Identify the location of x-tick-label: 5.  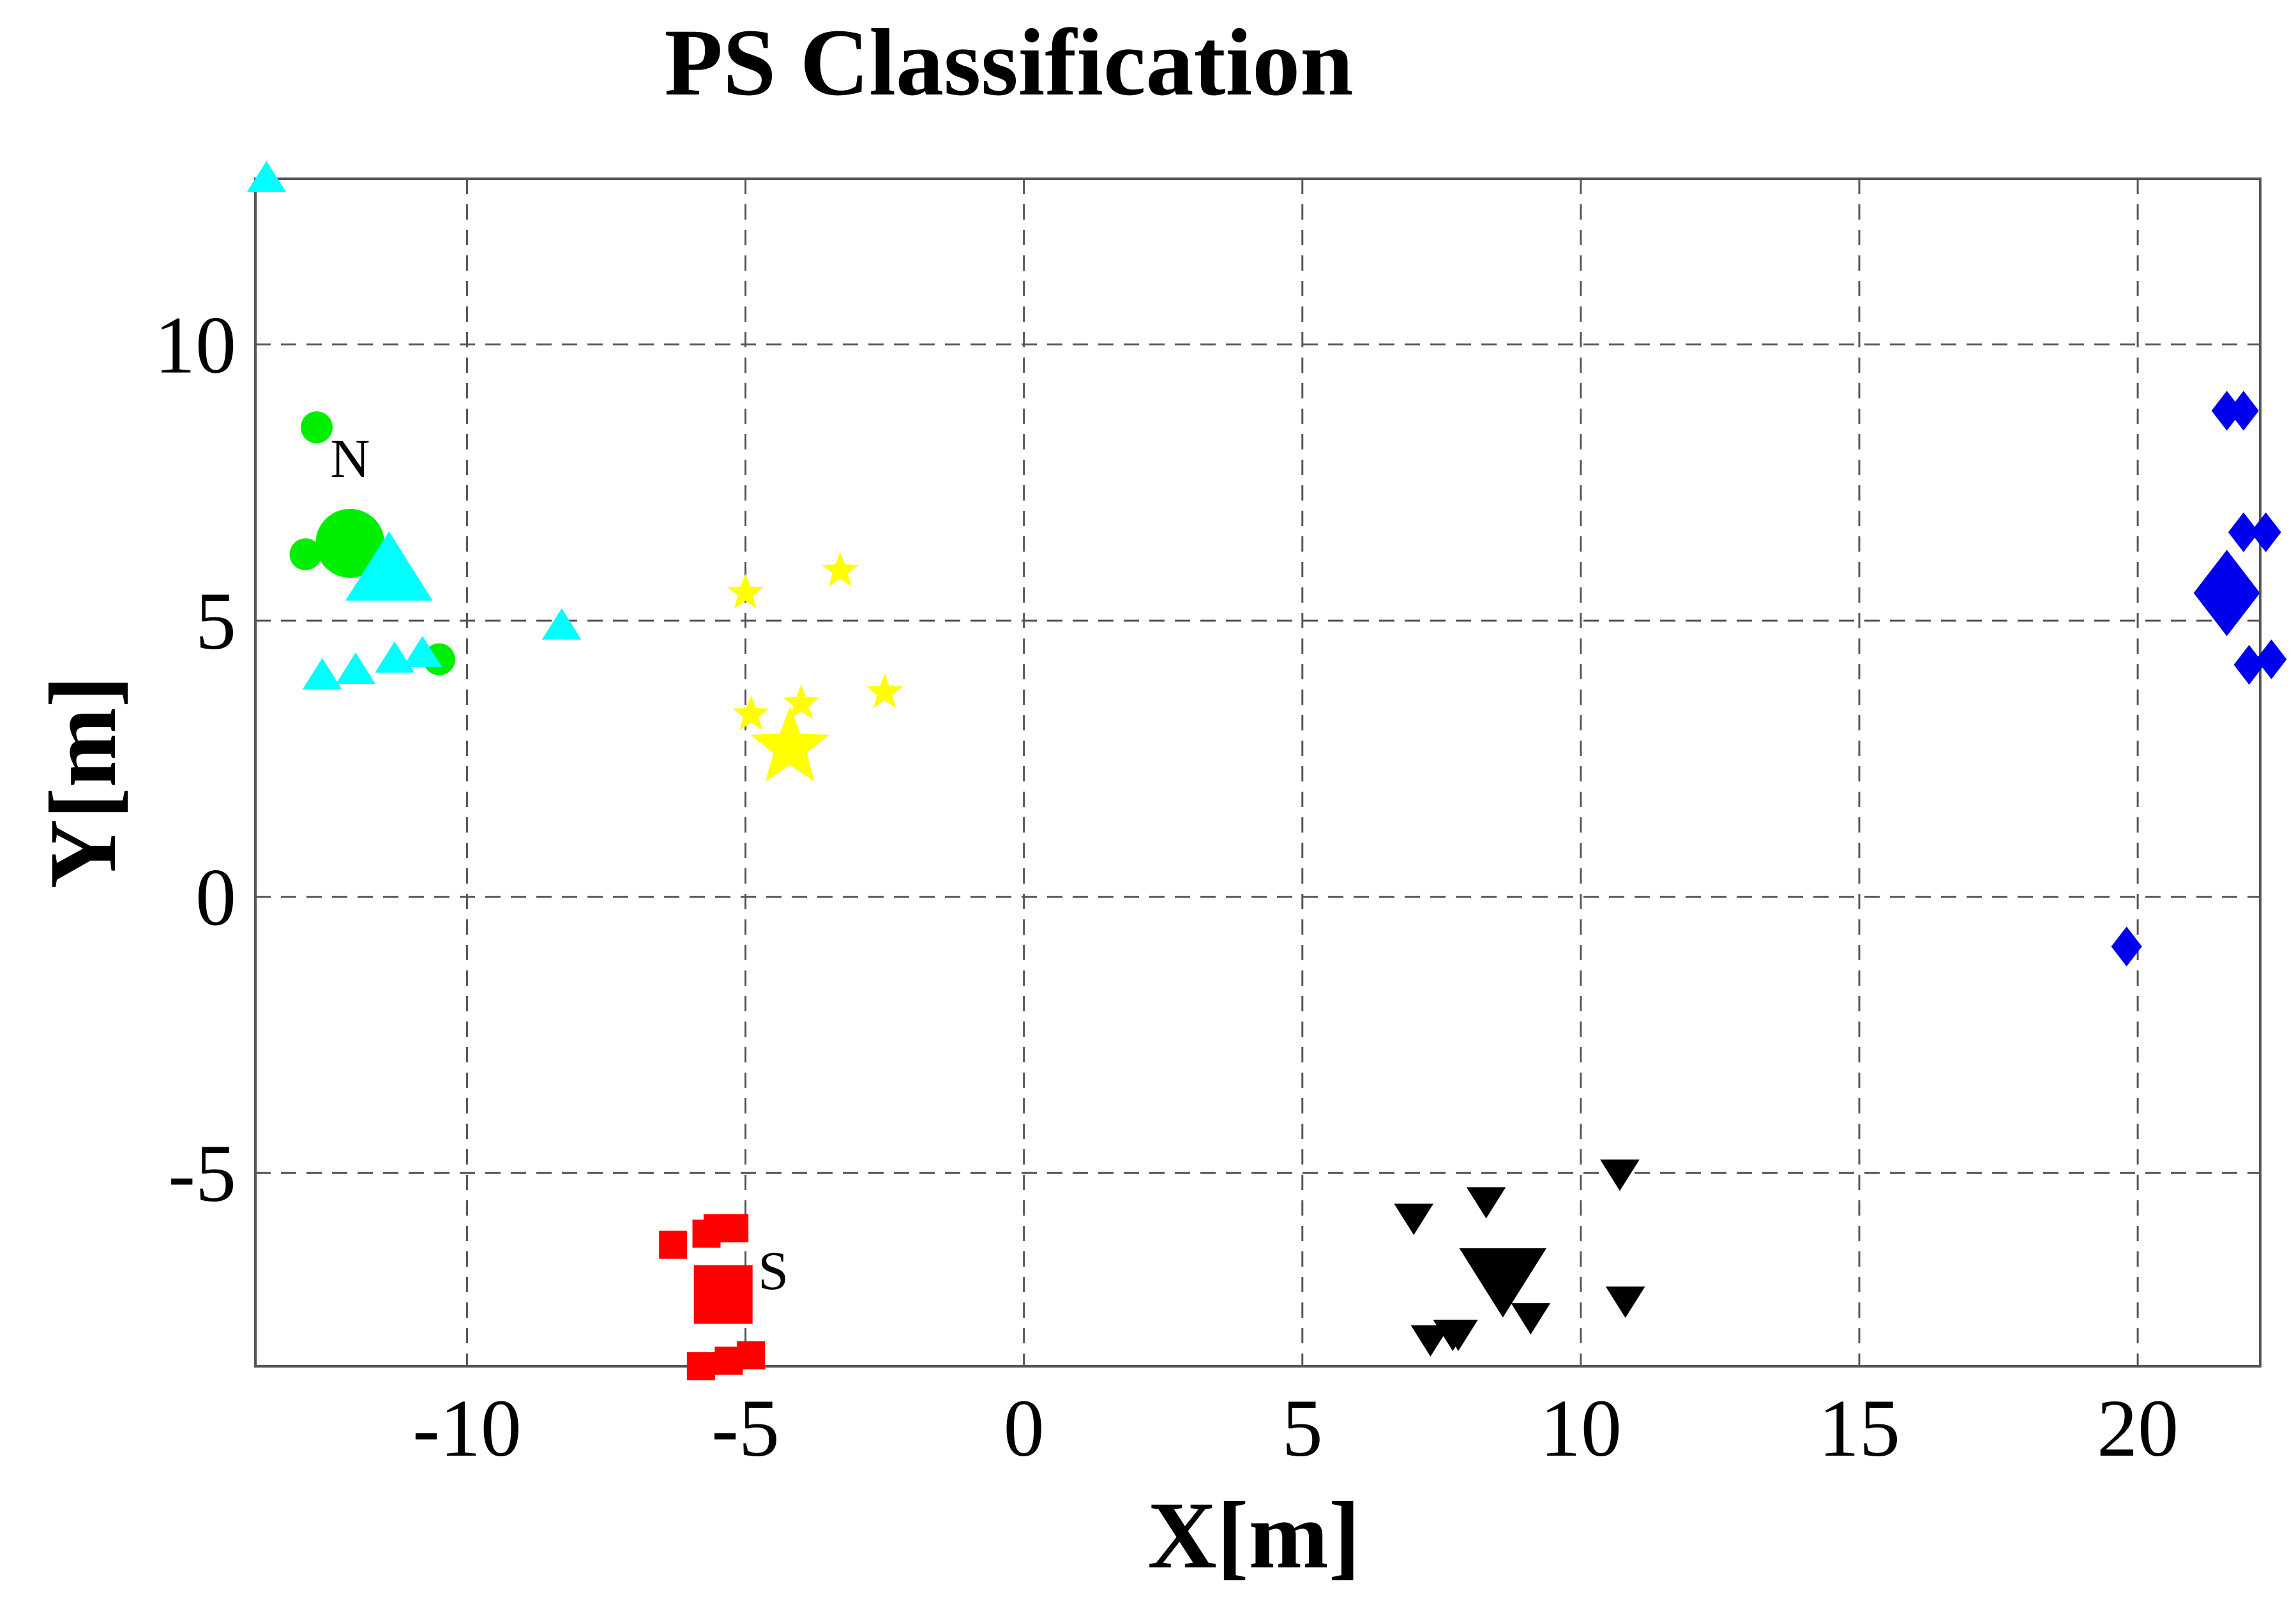
(1302, 1429).